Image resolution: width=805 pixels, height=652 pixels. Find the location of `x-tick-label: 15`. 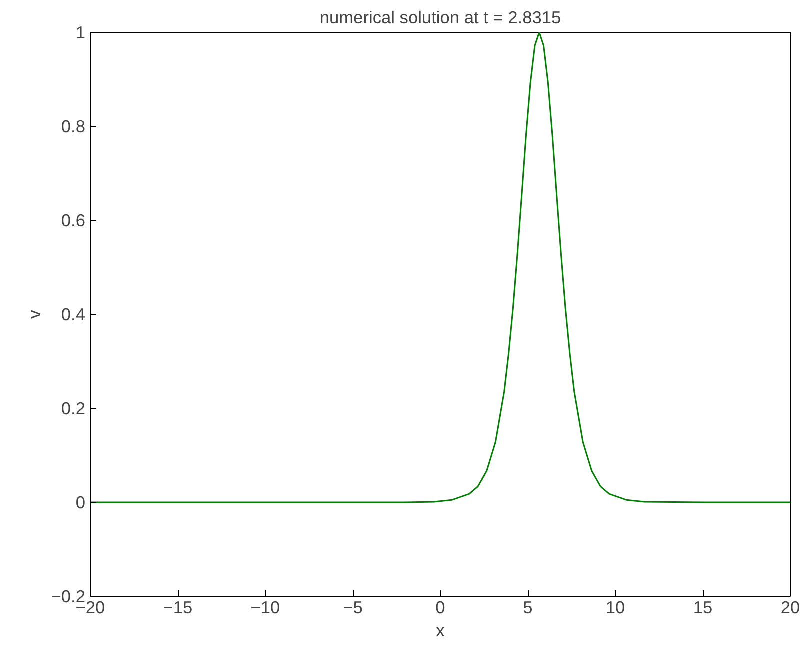

x-tick-label: 15 is located at coordinates (703, 608).